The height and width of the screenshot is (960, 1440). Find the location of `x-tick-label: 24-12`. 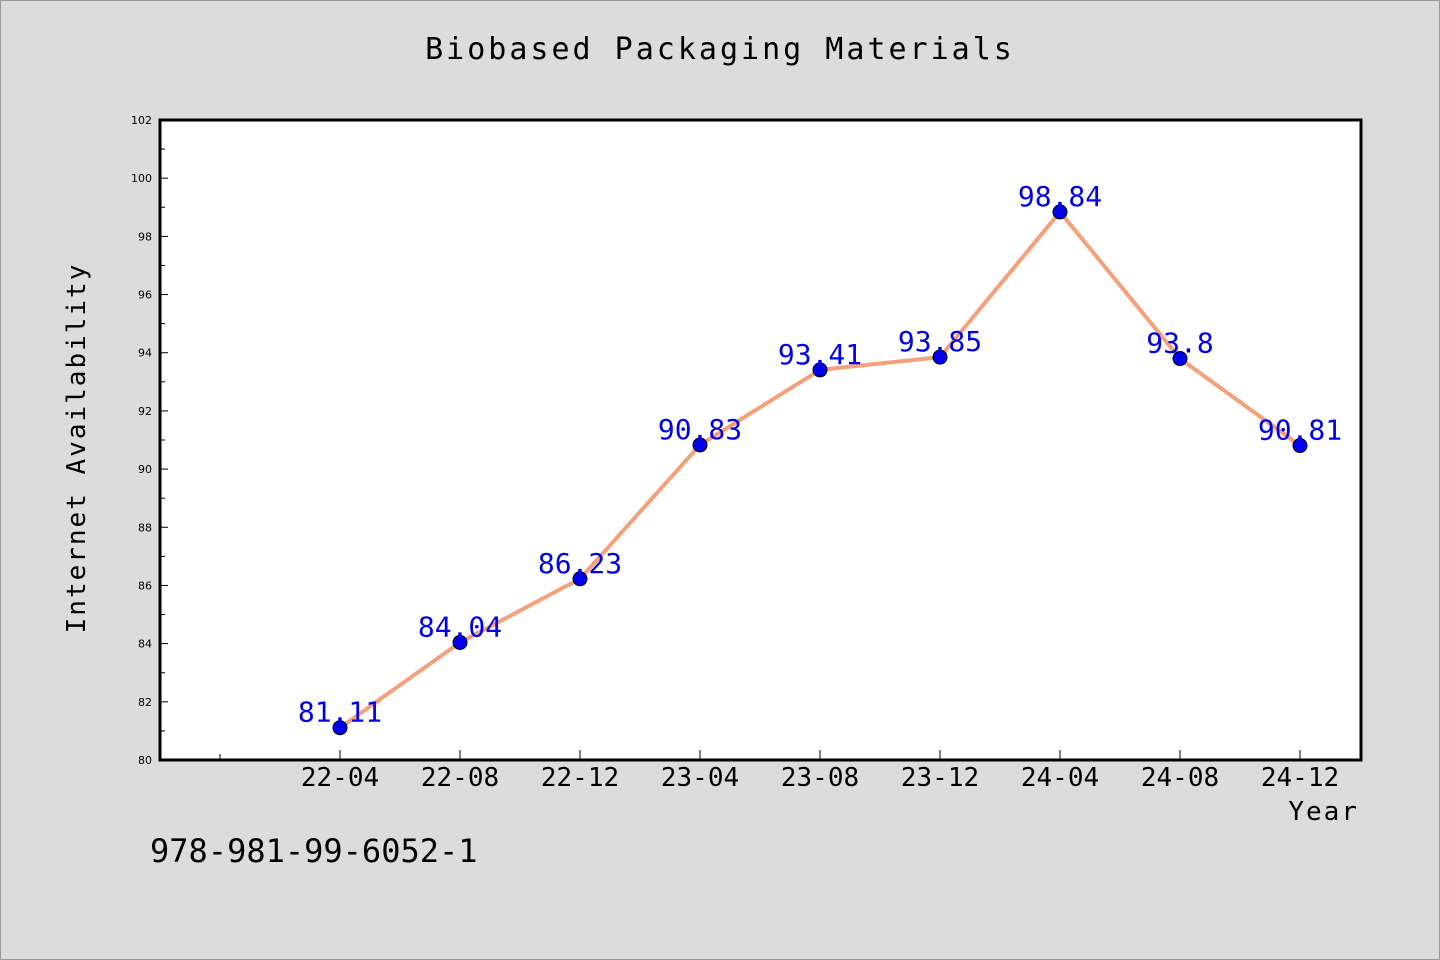

x-tick-label: 24-12 is located at coordinates (1300, 778).